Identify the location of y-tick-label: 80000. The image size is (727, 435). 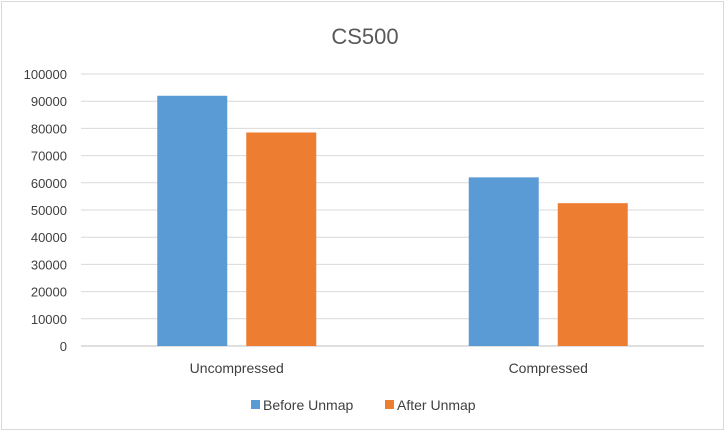
(49, 128).